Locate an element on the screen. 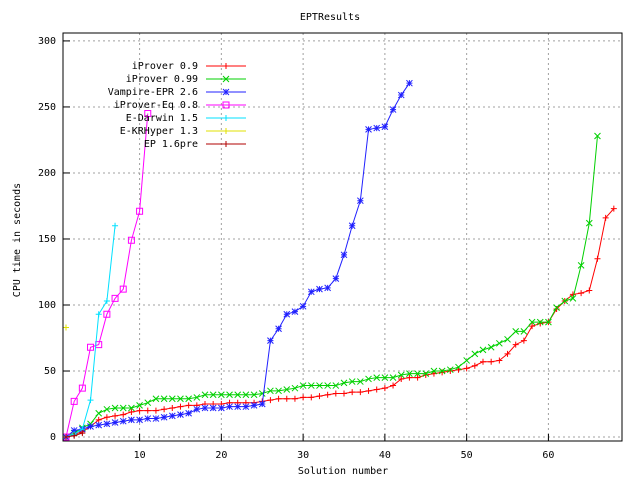 The height and width of the screenshot is (480, 640). legend-label: Vampire-EPR 2.6 is located at coordinates (153, 92).